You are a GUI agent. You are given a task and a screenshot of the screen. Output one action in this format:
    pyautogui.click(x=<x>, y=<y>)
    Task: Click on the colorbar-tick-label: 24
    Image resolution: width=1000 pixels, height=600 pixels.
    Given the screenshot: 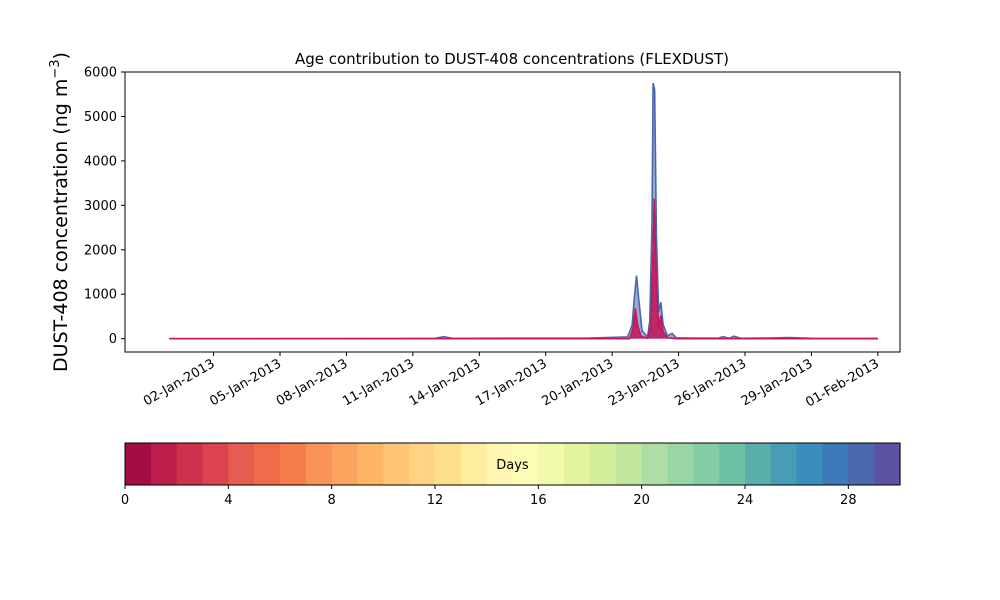 What is the action you would take?
    pyautogui.click(x=745, y=500)
    